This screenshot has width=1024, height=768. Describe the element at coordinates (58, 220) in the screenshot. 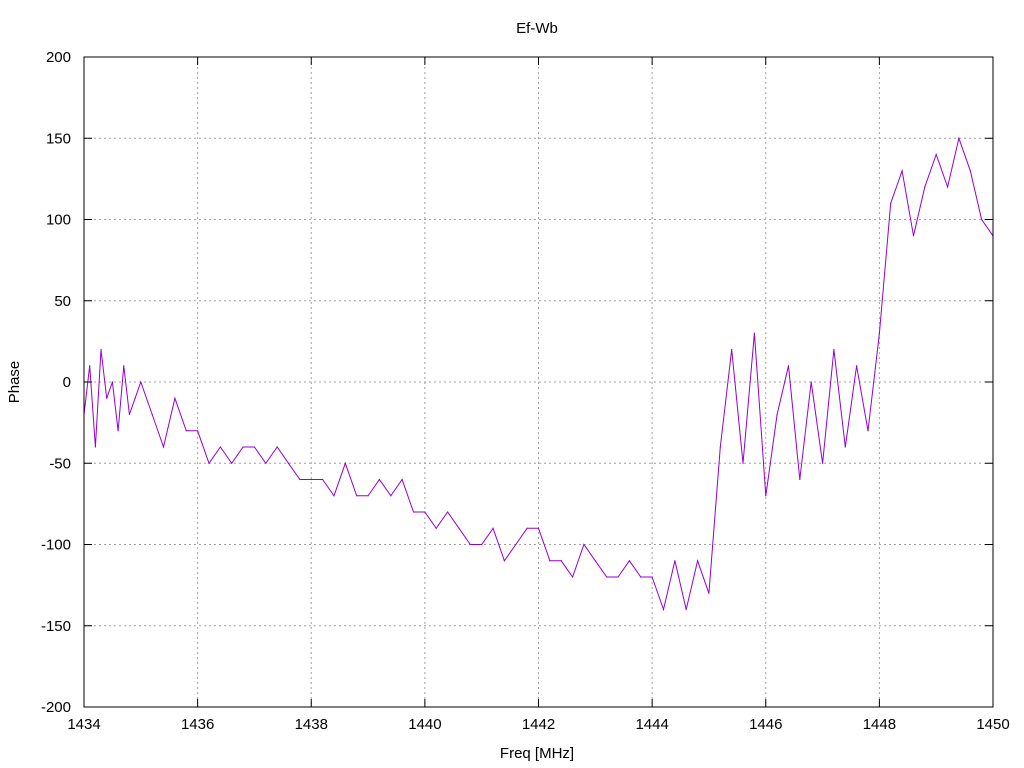

I see `y-tick-label: 100` at that location.